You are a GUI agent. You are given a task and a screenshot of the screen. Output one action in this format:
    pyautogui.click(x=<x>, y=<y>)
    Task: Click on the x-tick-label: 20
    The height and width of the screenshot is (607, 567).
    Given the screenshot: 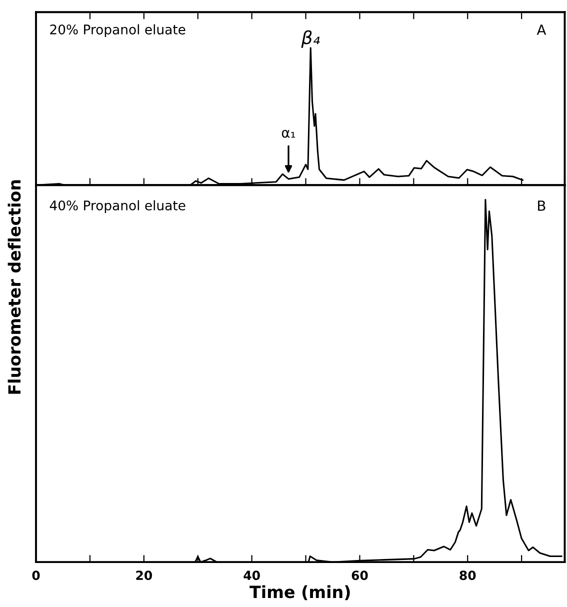 What is the action you would take?
    pyautogui.click(x=144, y=575)
    